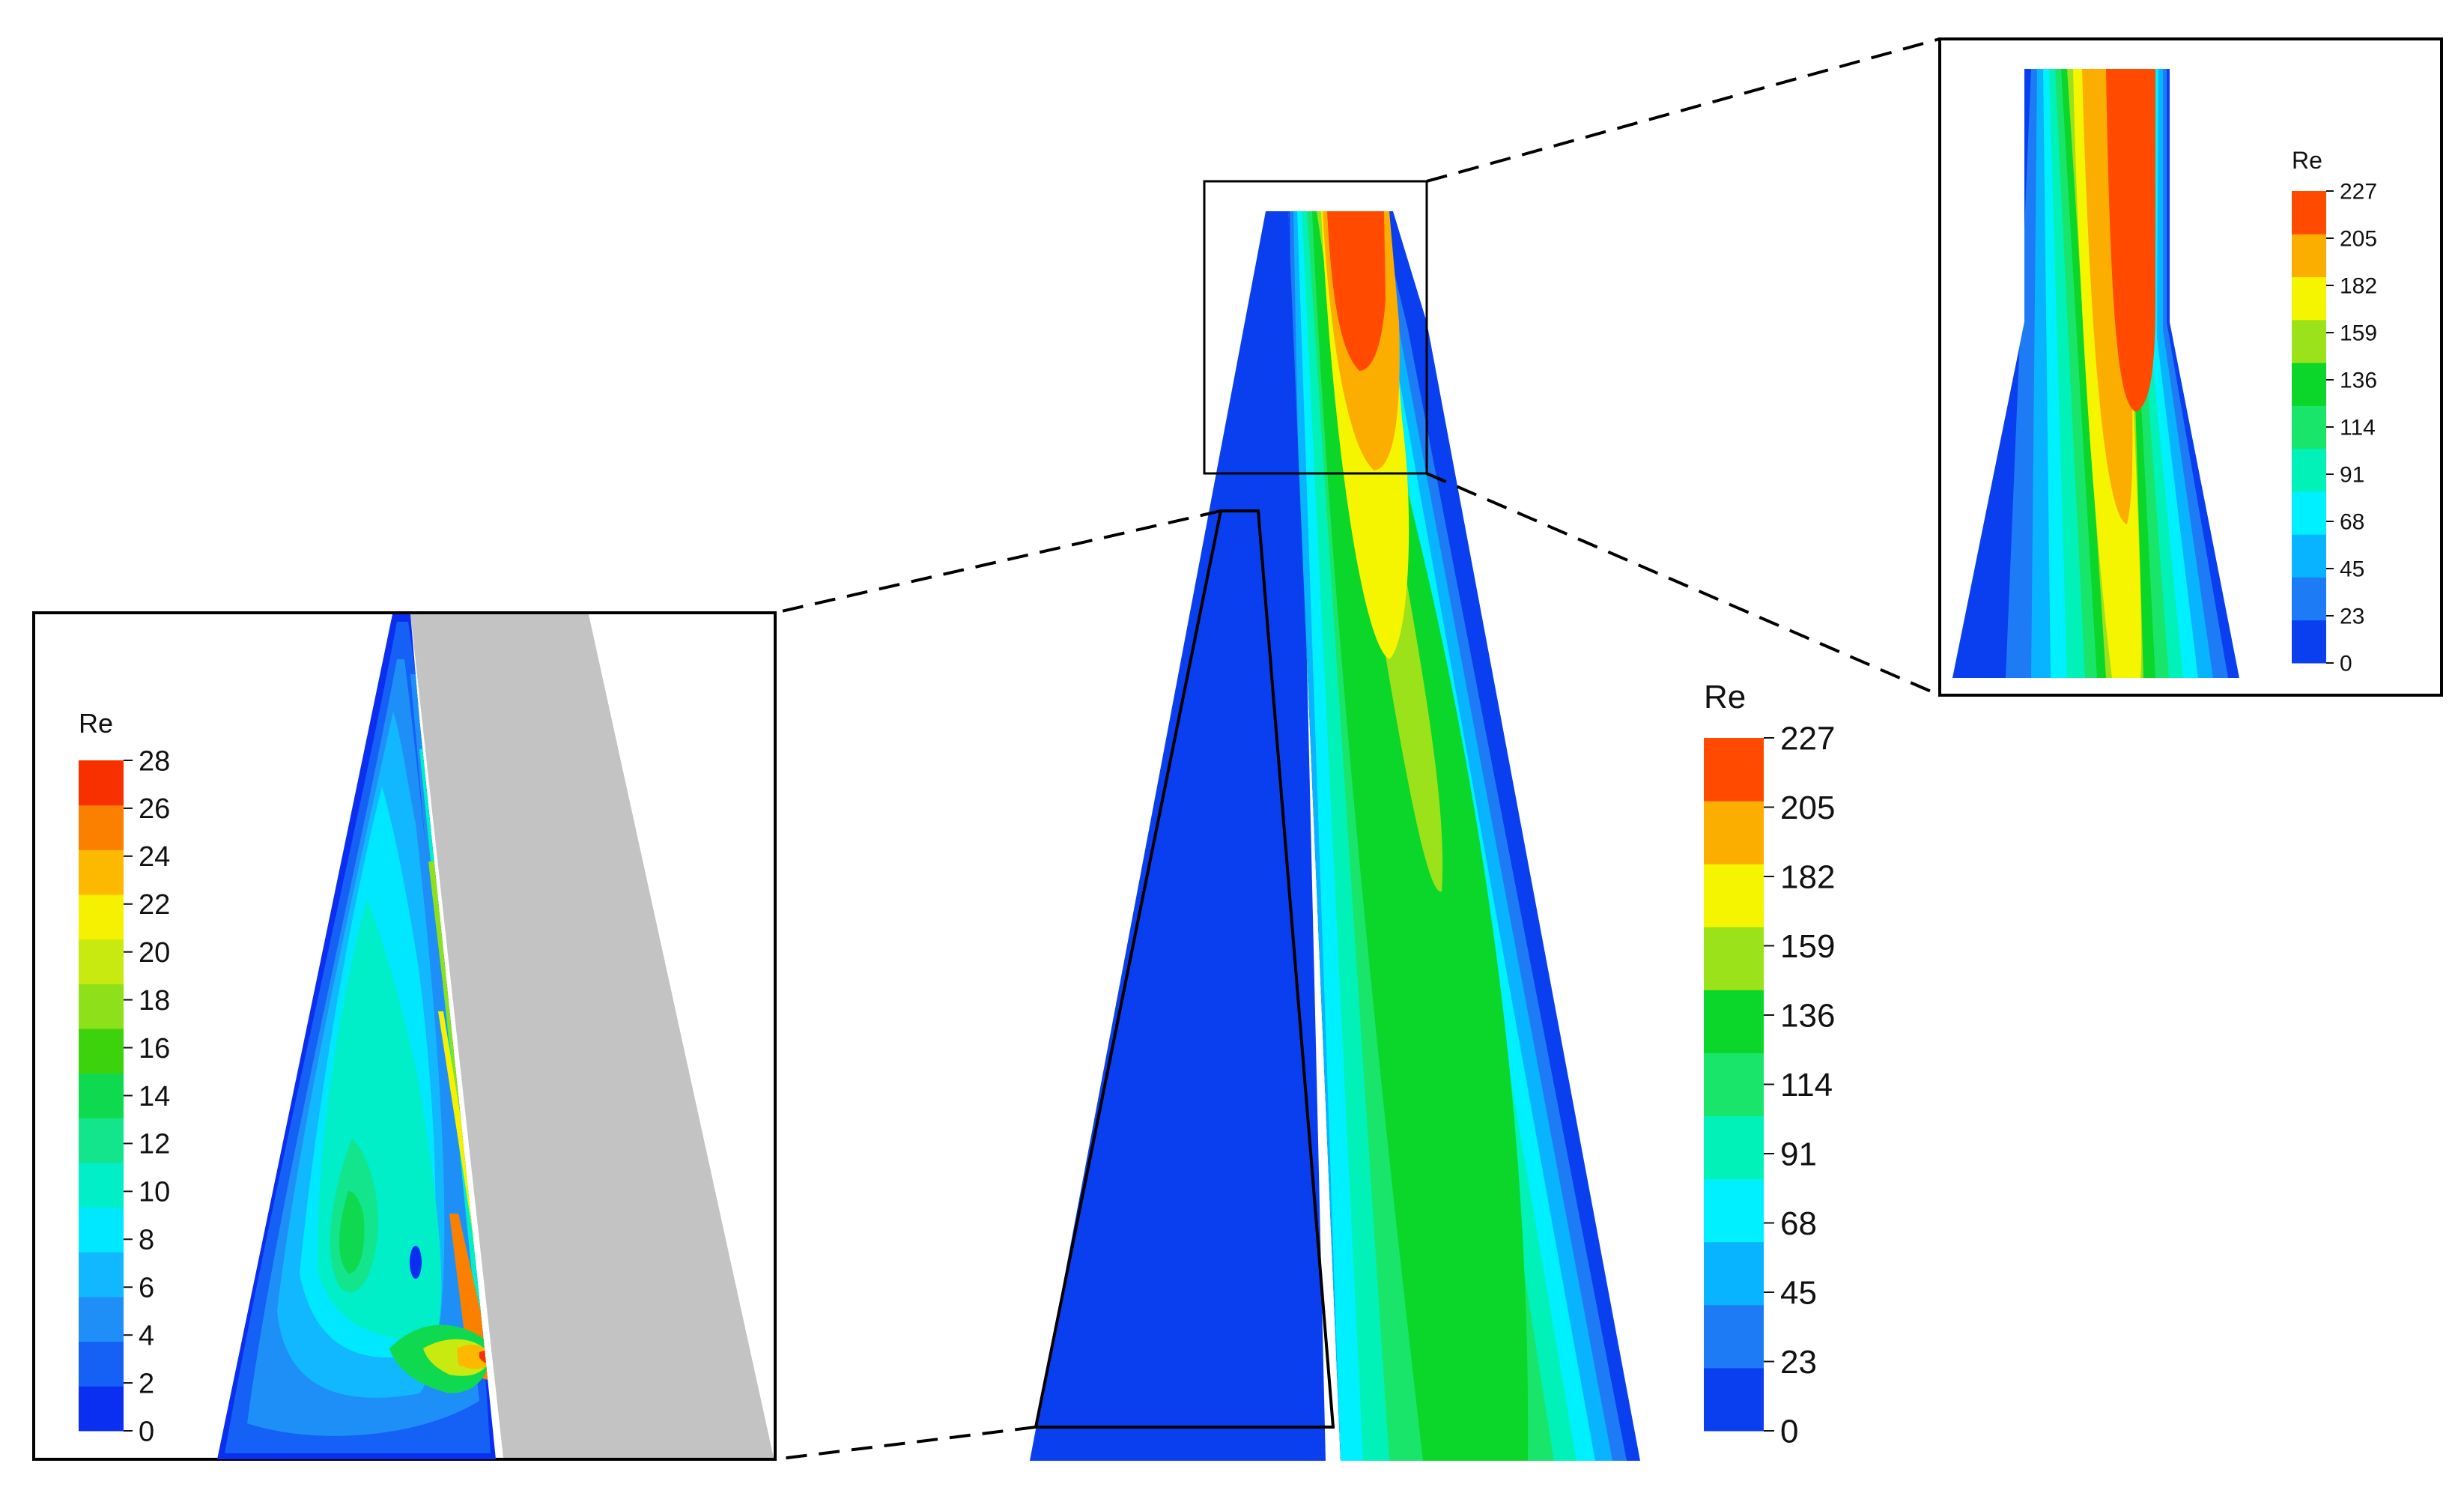 The height and width of the screenshot is (1487, 2464). I want to click on colorbar-tick-label: 2, so click(146, 1384).